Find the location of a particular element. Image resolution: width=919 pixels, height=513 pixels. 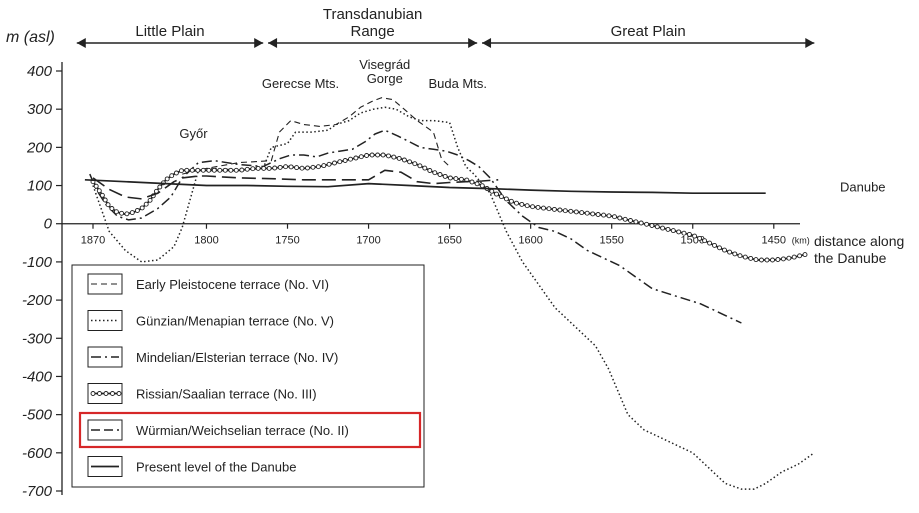

x-tick-label: 1650 is located at coordinates (449, 241).